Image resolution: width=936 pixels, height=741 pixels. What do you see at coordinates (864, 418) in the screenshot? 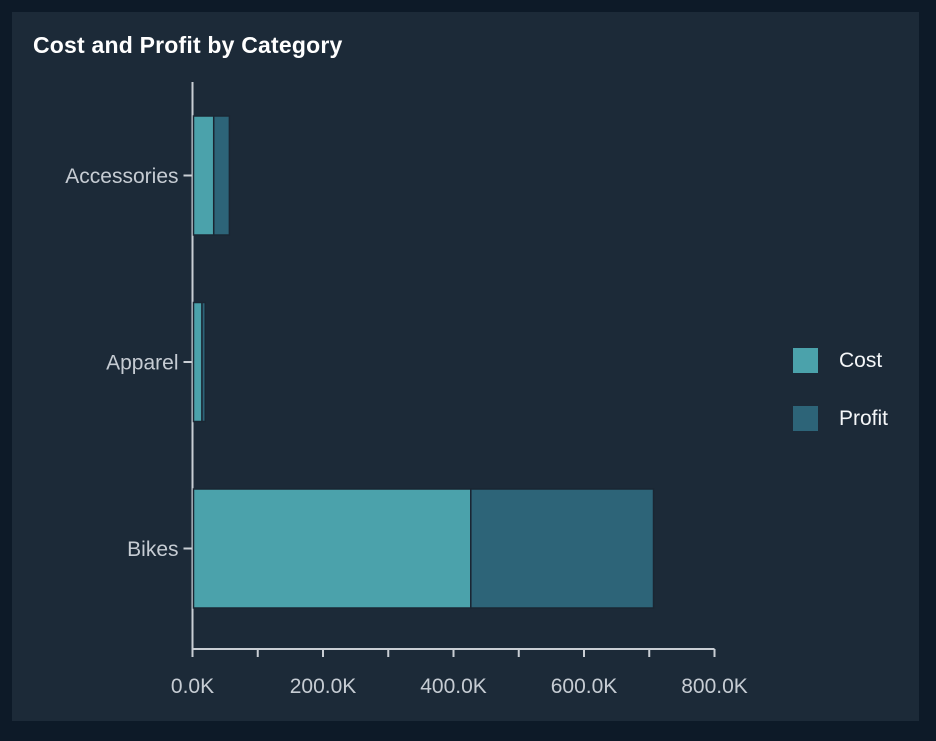
I see `legend-label: Profit` at bounding box center [864, 418].